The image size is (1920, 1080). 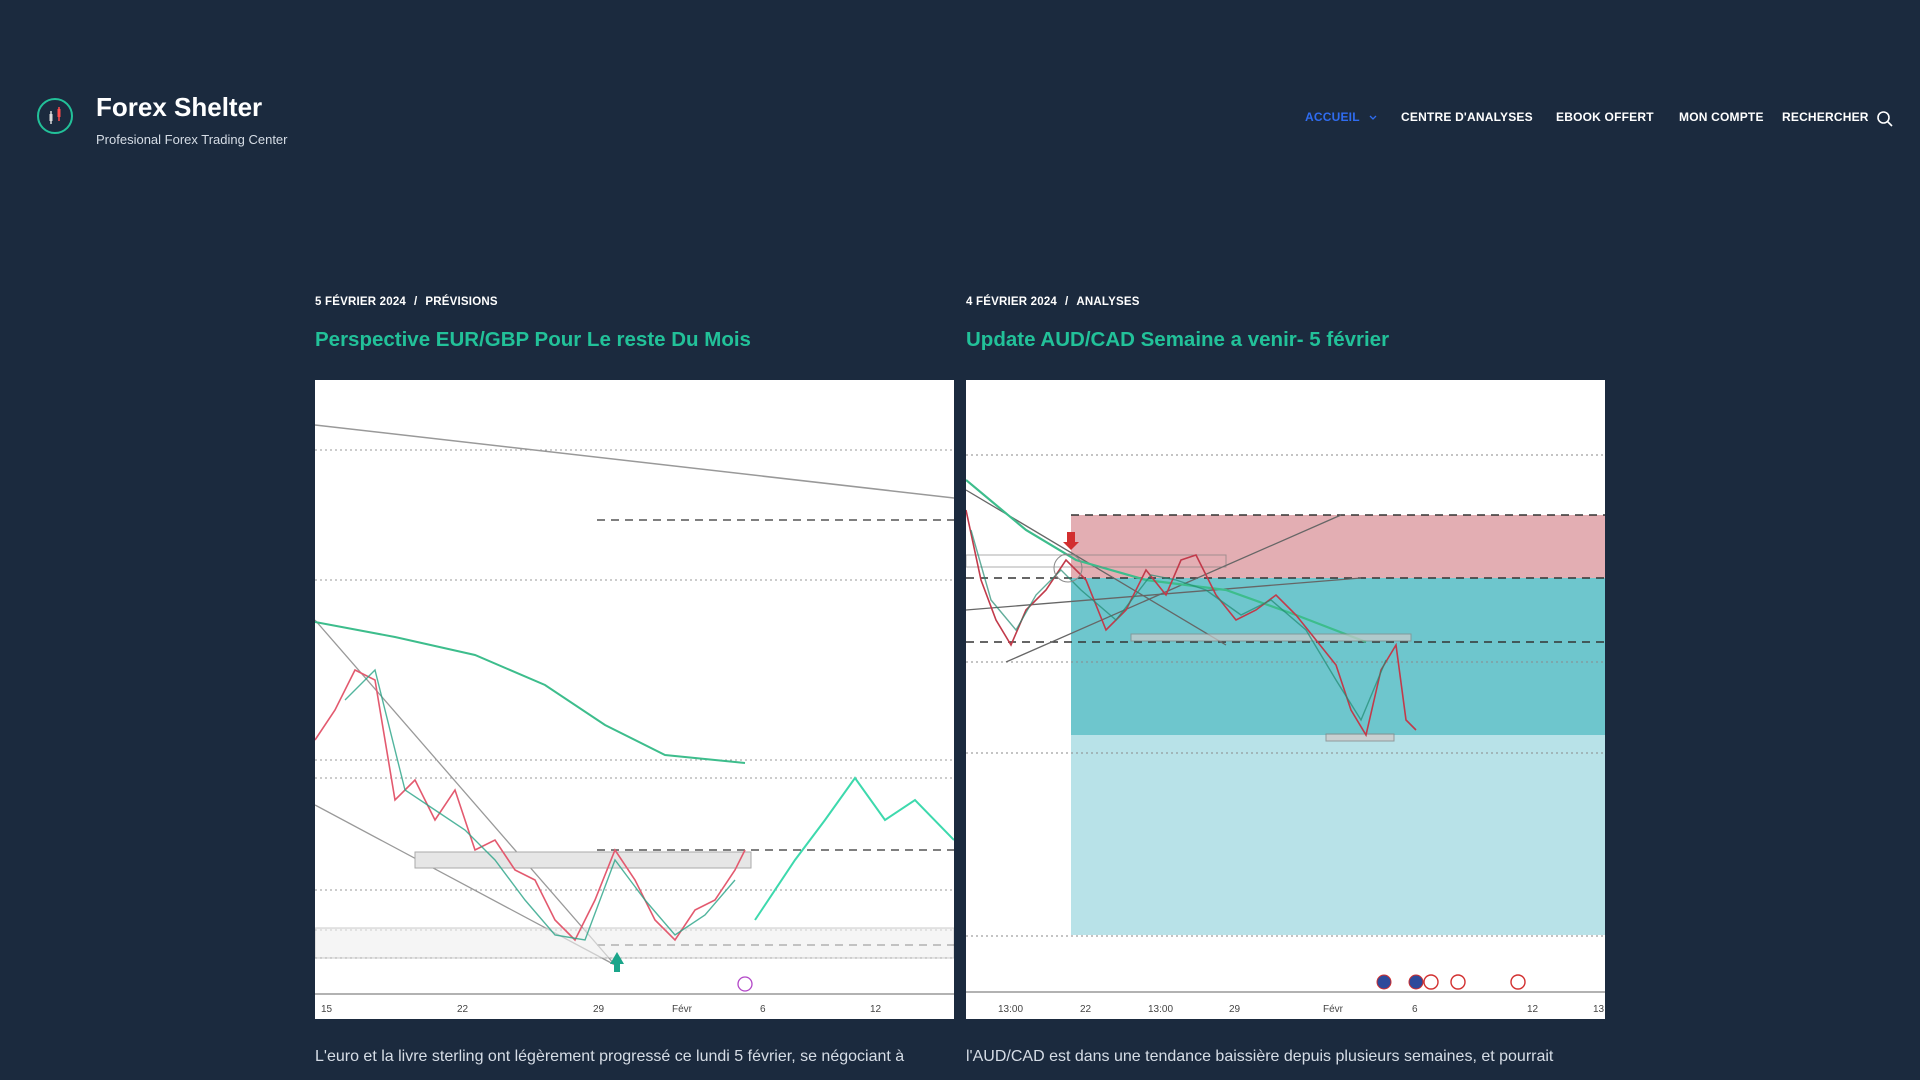 What do you see at coordinates (1332, 117) in the screenshot?
I see `nav-item-label: ACCUEIL` at bounding box center [1332, 117].